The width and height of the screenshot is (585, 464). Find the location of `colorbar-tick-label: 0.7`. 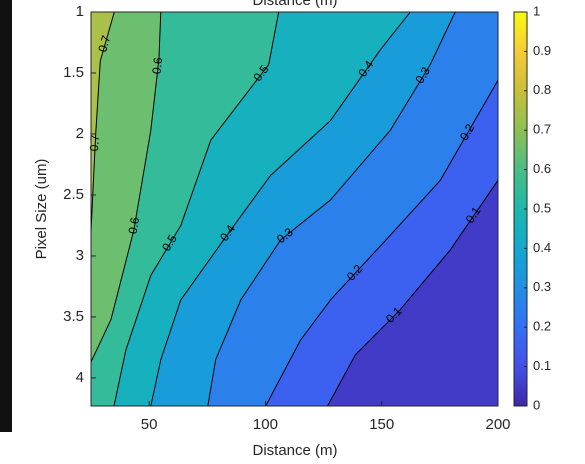

colorbar-tick-label: 0.7 is located at coordinates (542, 129).